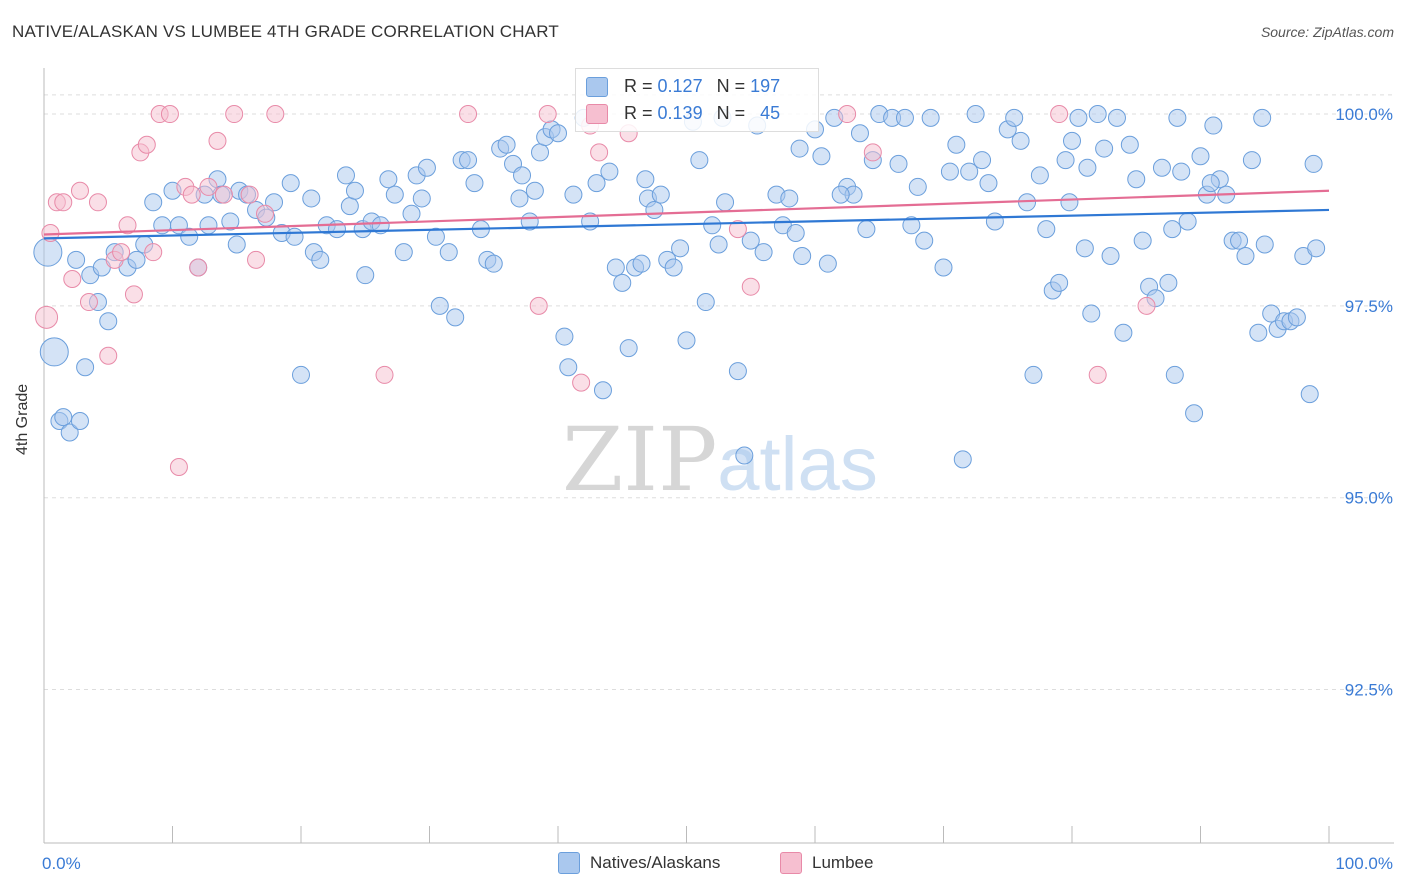 The height and width of the screenshot is (892, 1406). What do you see at coordinates (597, 86) in the screenshot?
I see `stats-swatch-natives` at bounding box center [597, 86].